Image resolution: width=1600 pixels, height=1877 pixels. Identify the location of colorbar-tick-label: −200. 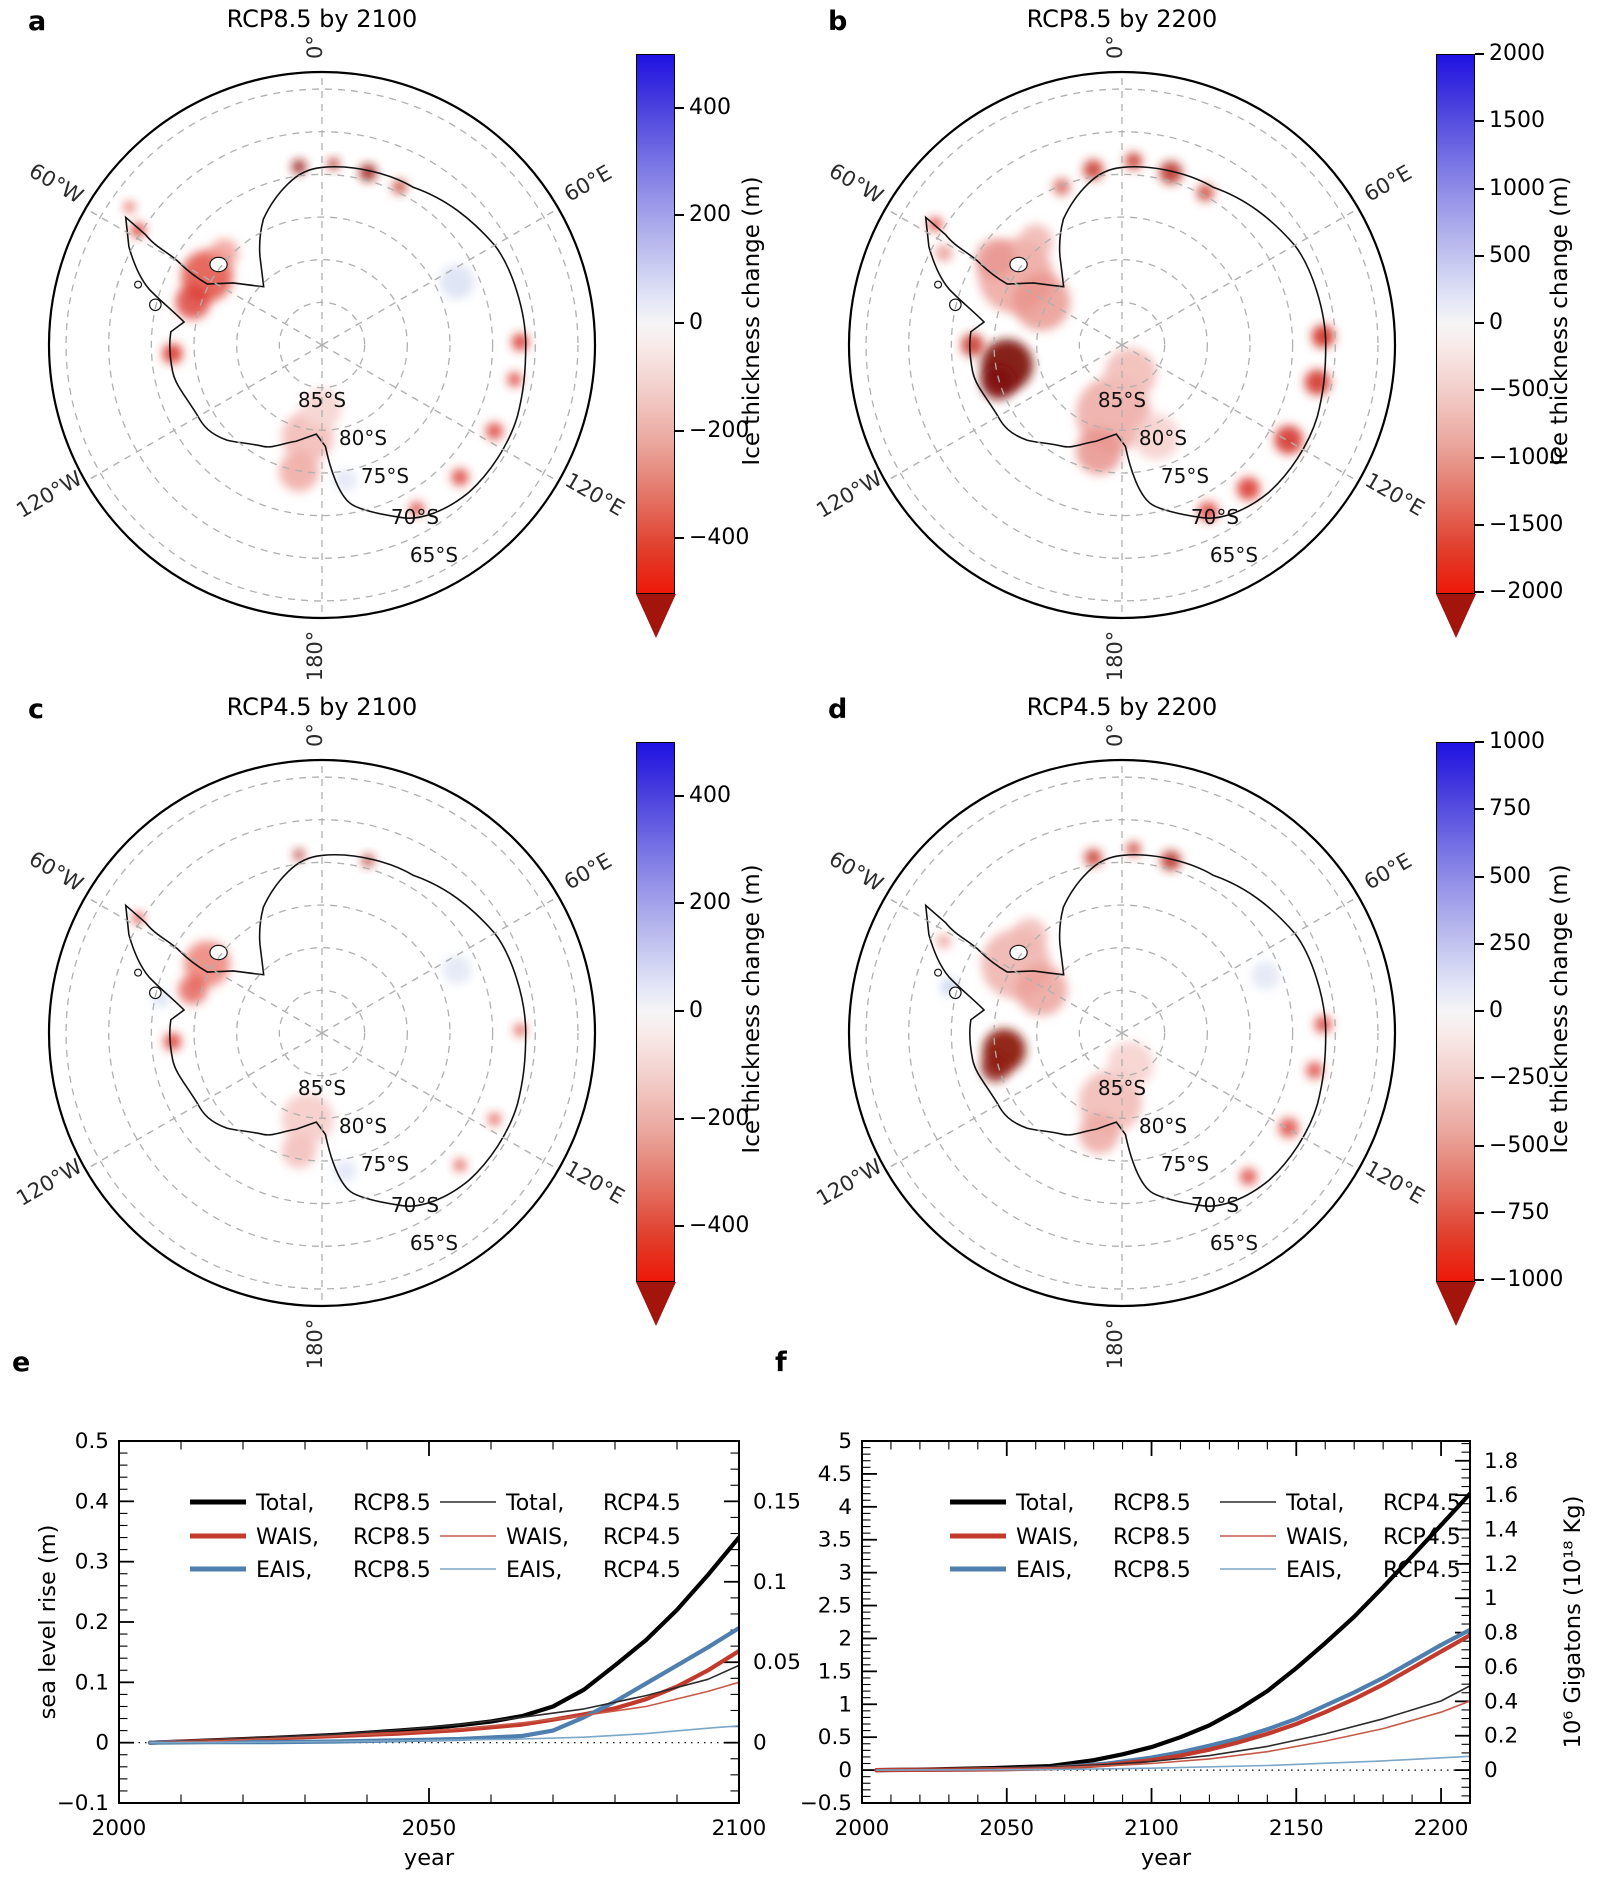
(719, 430).